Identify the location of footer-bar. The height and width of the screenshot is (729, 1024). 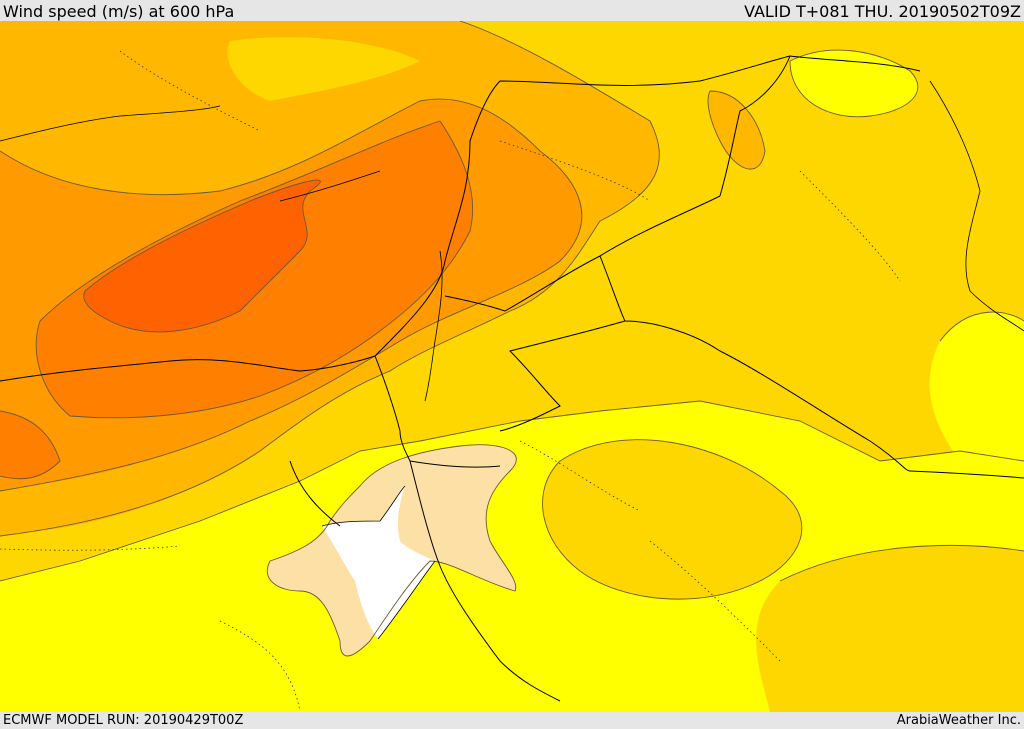
(512, 720).